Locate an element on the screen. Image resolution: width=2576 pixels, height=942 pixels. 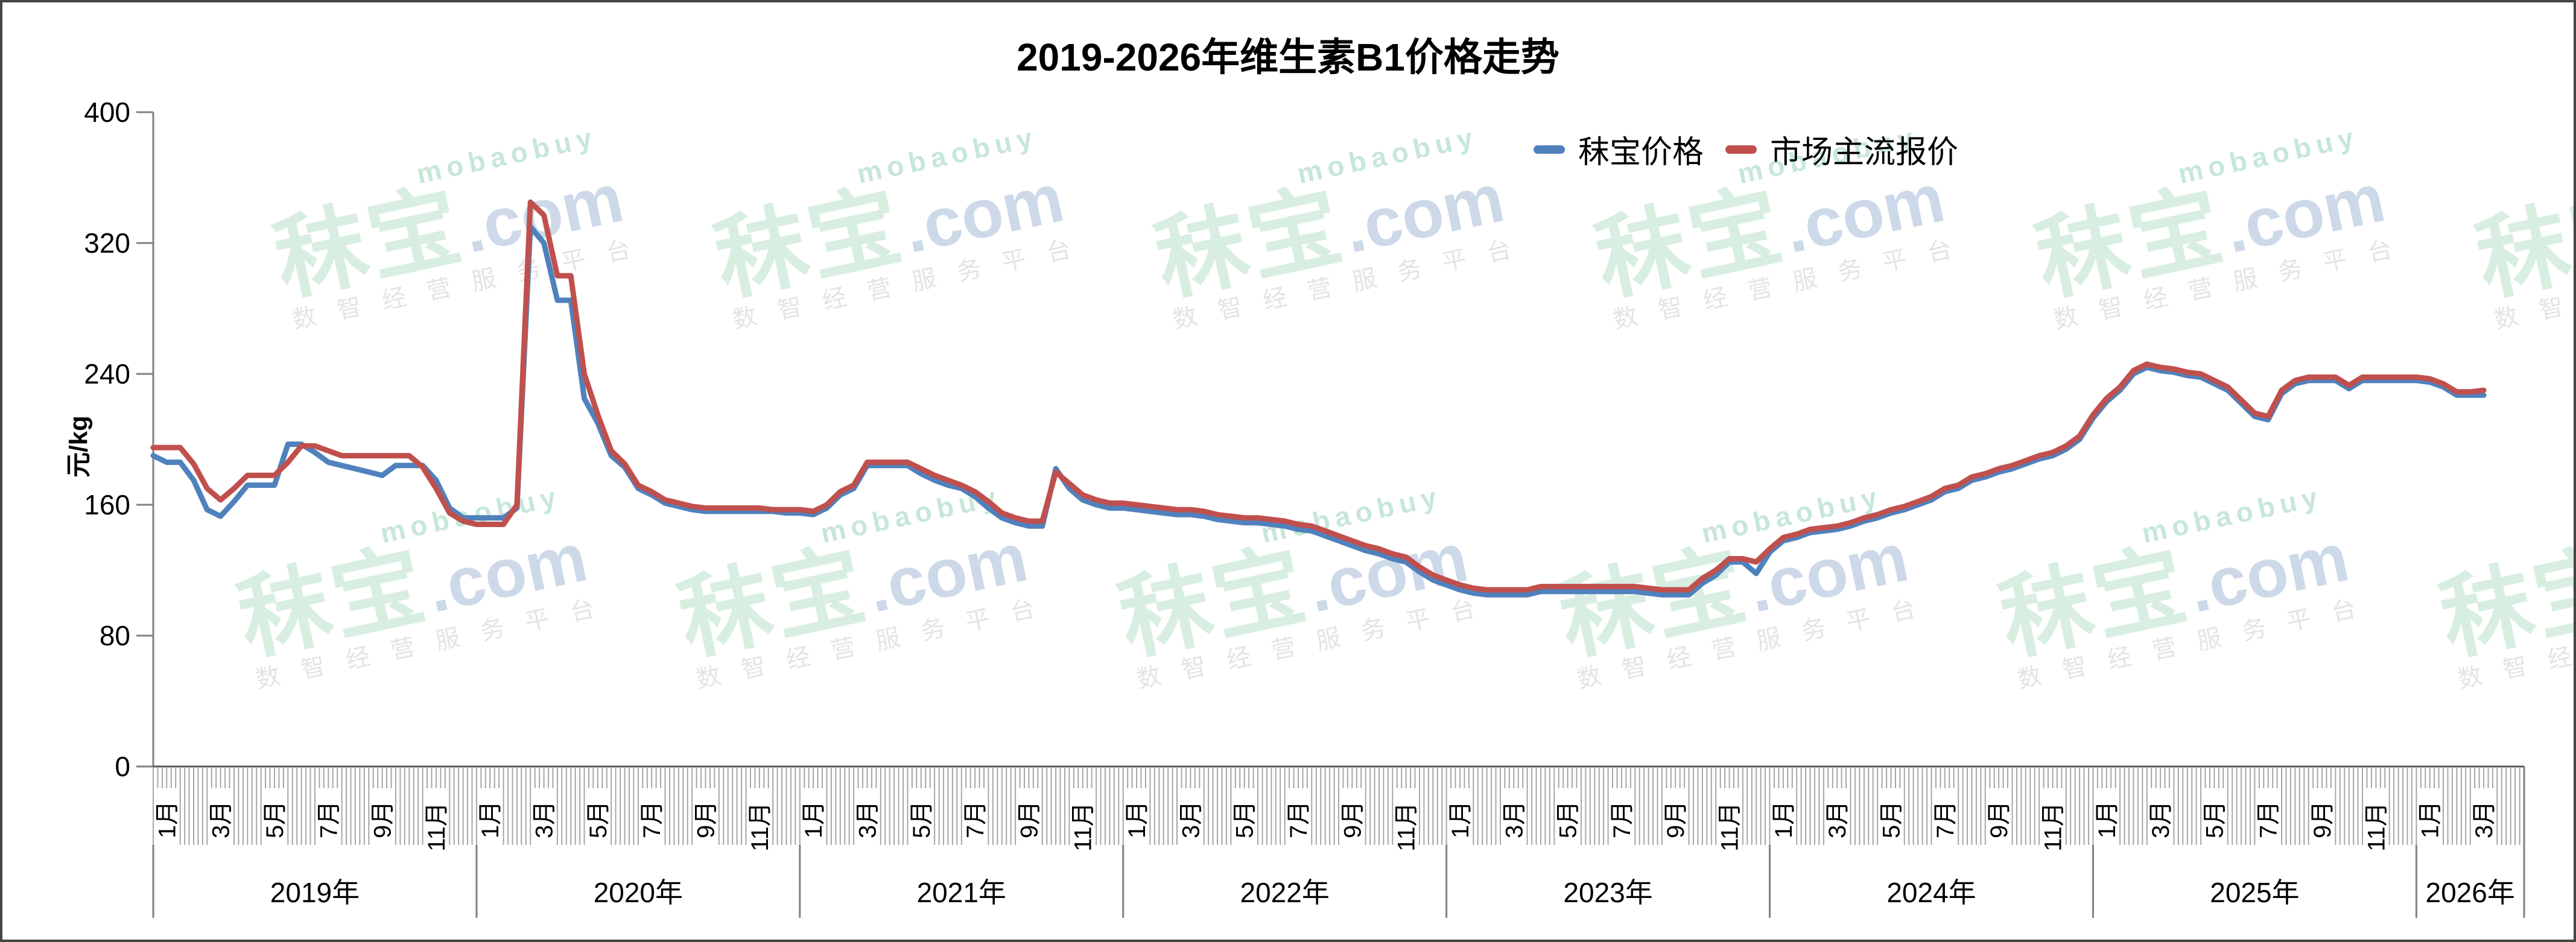
y-tick-label: 320 is located at coordinates (107, 243).